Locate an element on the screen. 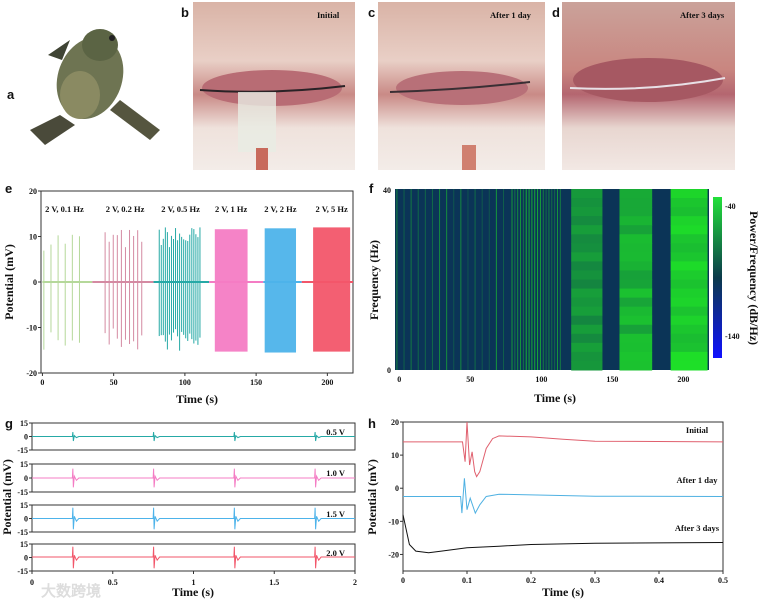 Image resolution: width=769 pixels, height=602 pixels. h-ytick-label: -20 is located at coordinates (393, 554).